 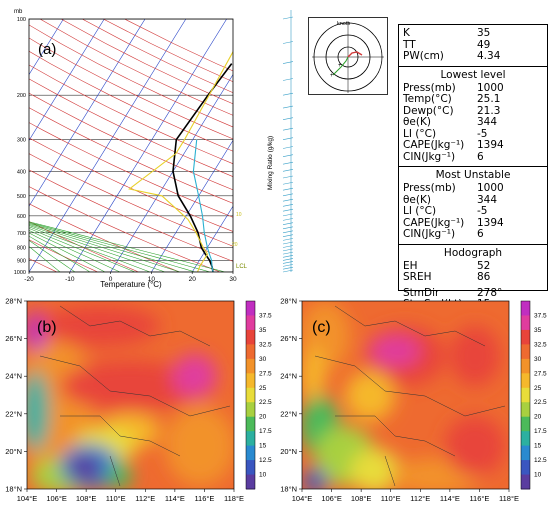 What do you see at coordinates (29, 279) in the screenshot?
I see `x-tick-label: -20` at bounding box center [29, 279].